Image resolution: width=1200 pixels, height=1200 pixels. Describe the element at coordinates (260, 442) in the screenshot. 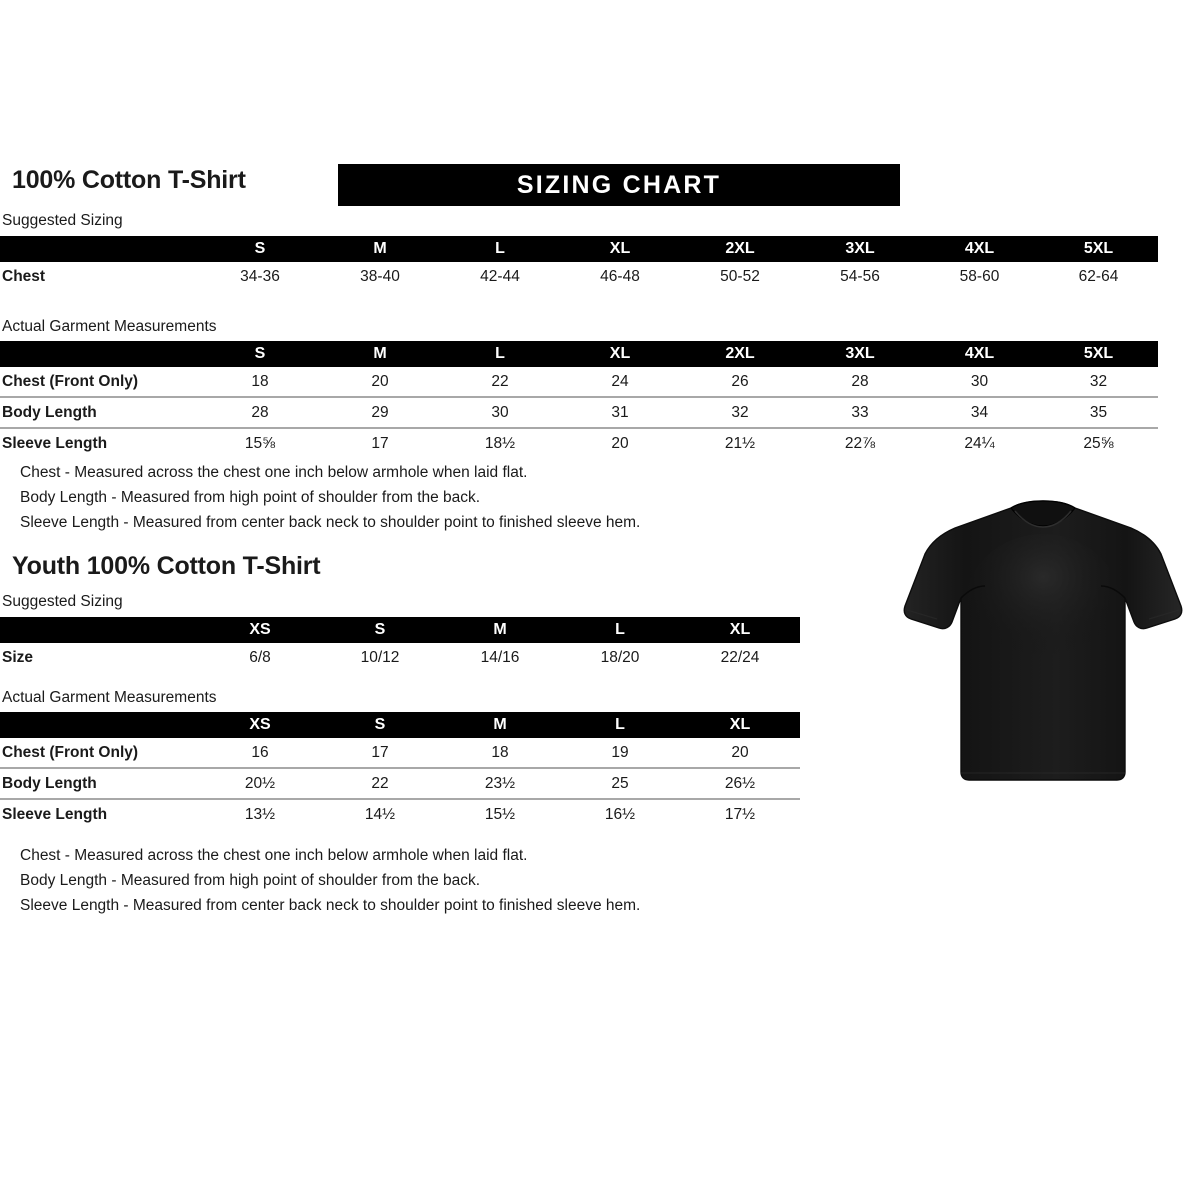

I see `cell-sleeve-length-s: 15⅝` at that location.